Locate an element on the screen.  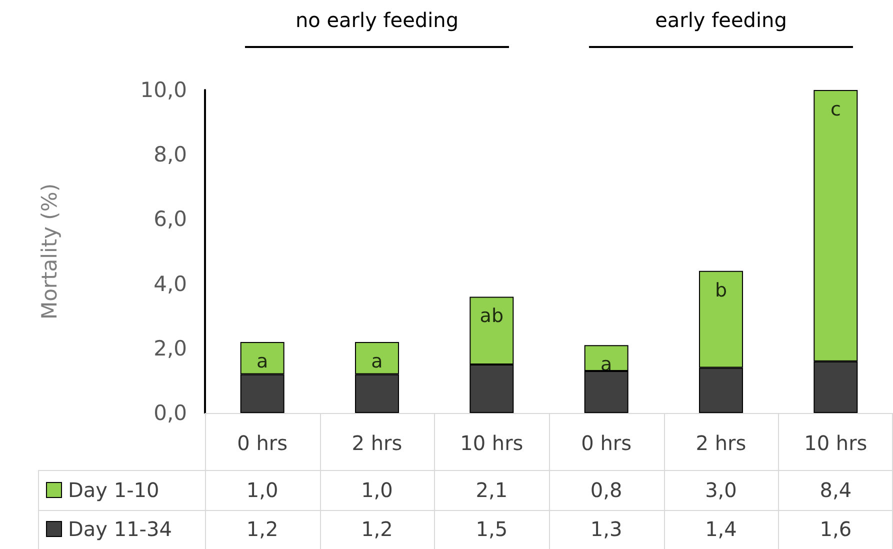
legend-label: Day 1-10 is located at coordinates (114, 490).